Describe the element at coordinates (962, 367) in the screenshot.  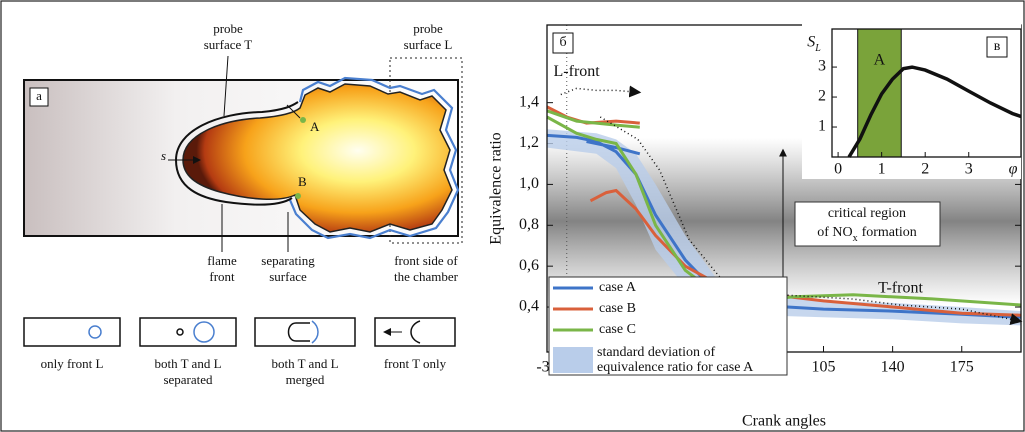
I see `x-tick-label: 175` at that location.